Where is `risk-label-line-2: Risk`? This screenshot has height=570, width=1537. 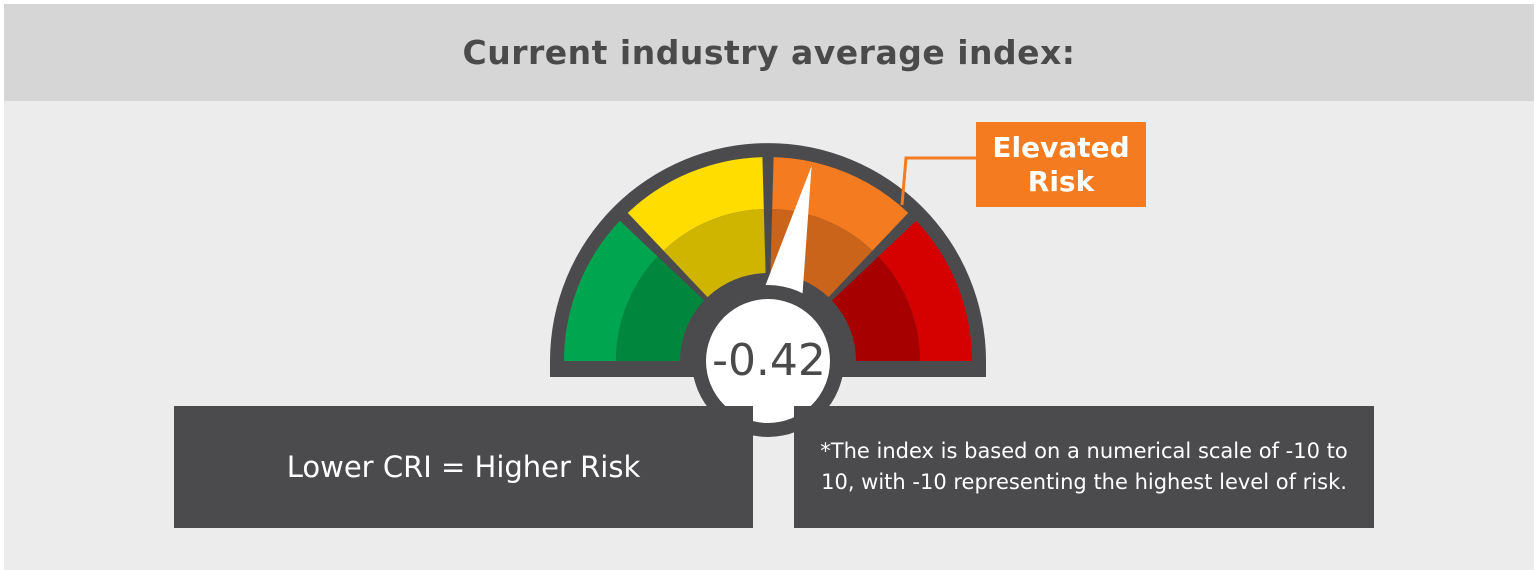
risk-label-line-2: Risk is located at coordinates (1061, 181).